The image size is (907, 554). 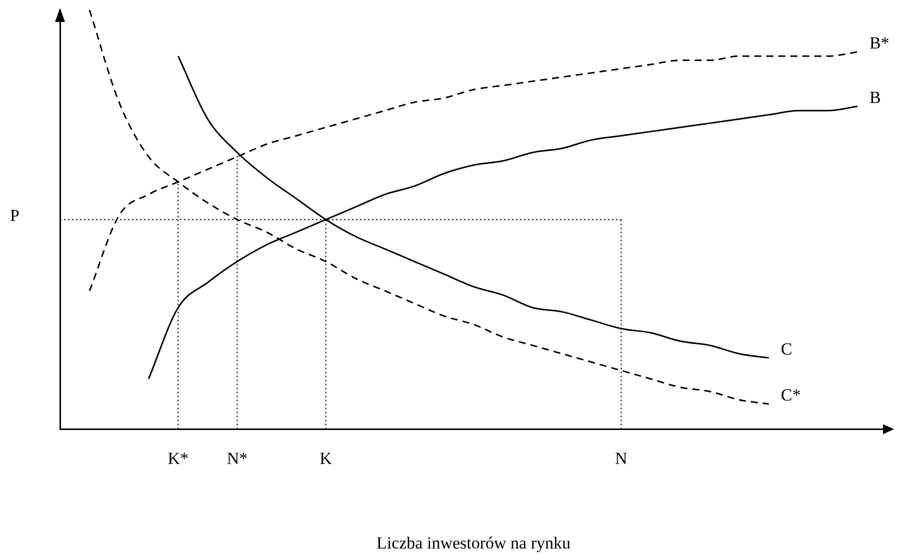 I want to click on series-label: C, so click(x=786, y=348).